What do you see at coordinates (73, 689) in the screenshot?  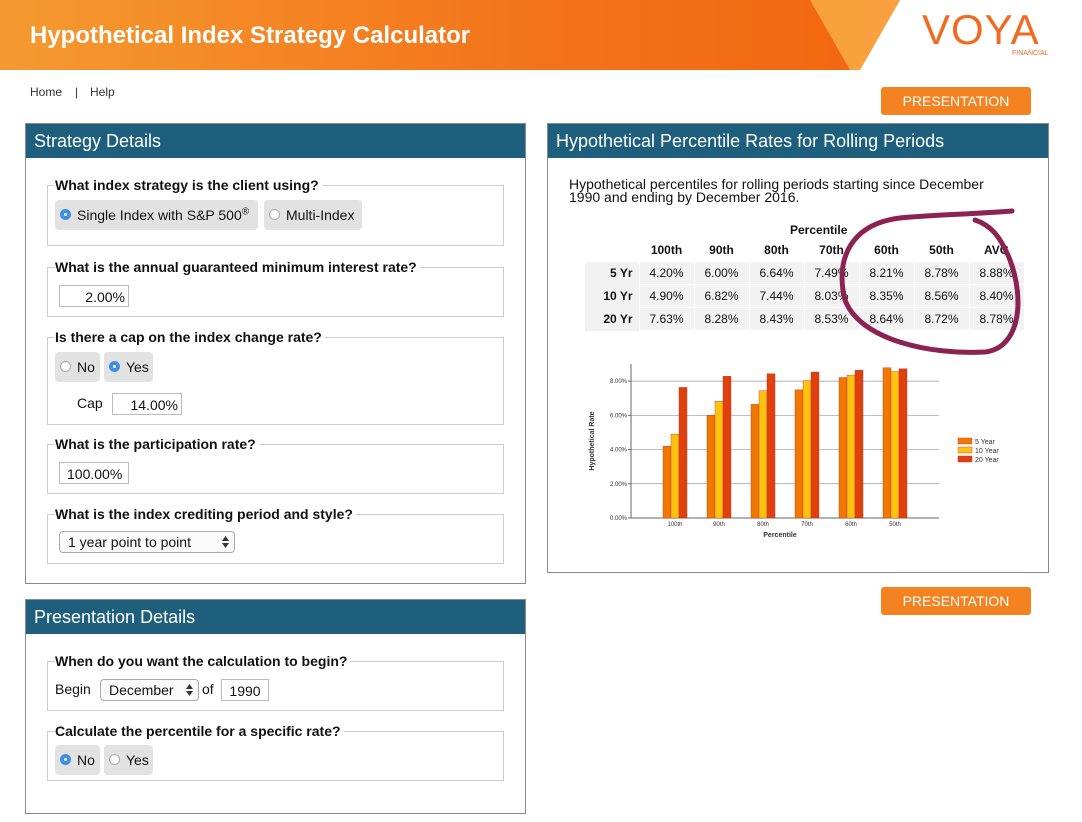 I see `begin-label: Begin` at bounding box center [73, 689].